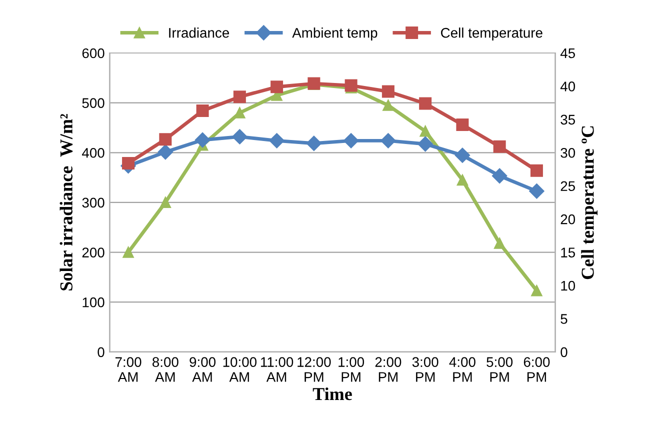 The image size is (665, 424). Describe the element at coordinates (93, 103) in the screenshot. I see `y-tick-label: 500` at that location.